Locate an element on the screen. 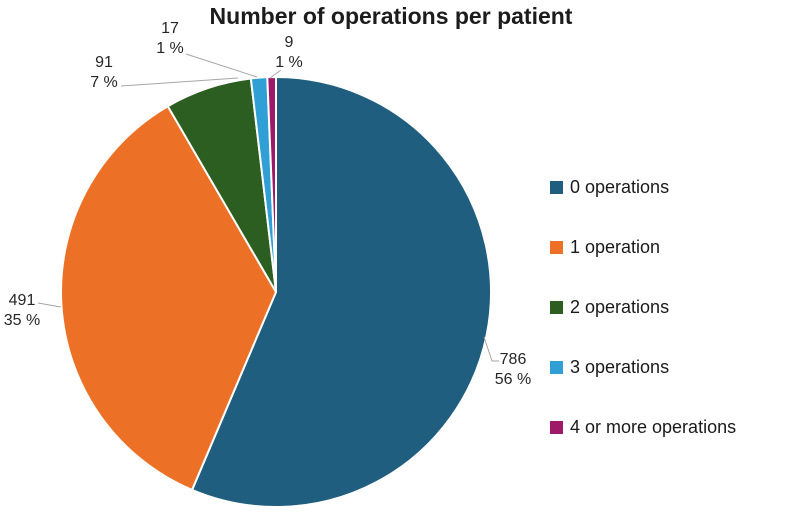  legend-label: 3 operations is located at coordinates (620, 366).